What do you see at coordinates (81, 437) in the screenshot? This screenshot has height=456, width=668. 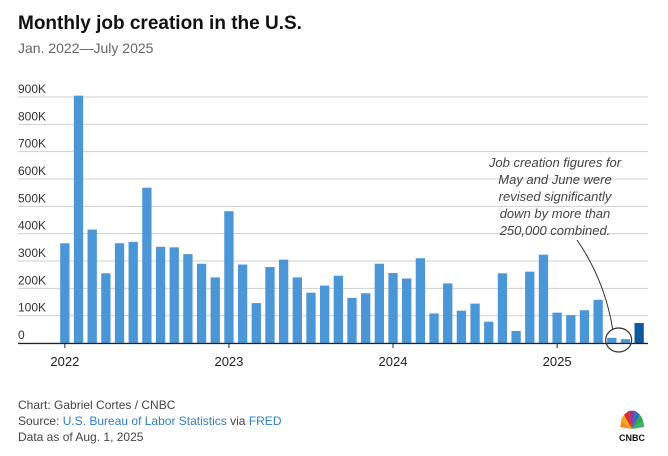 I see `data-note: Data as of Aug. 1, 2025` at bounding box center [81, 437].